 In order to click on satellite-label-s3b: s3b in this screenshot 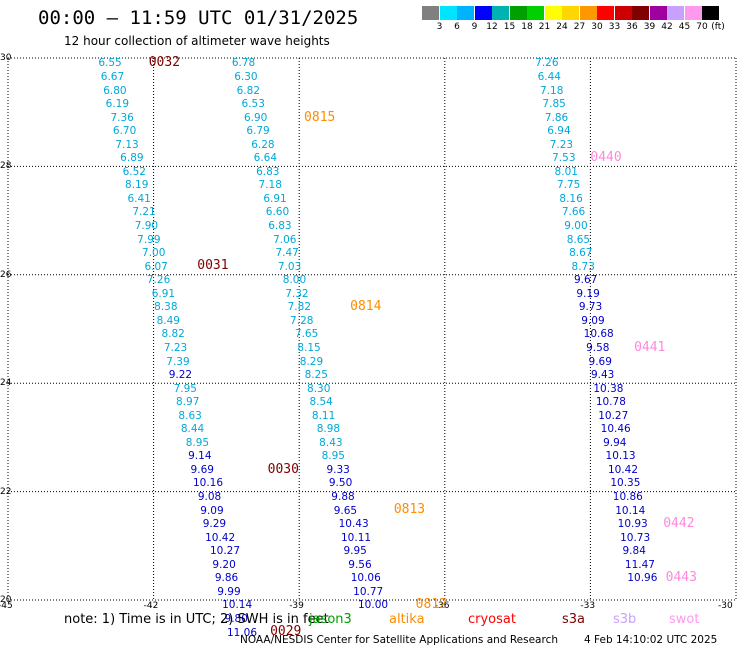, I will do `click(625, 619)`.